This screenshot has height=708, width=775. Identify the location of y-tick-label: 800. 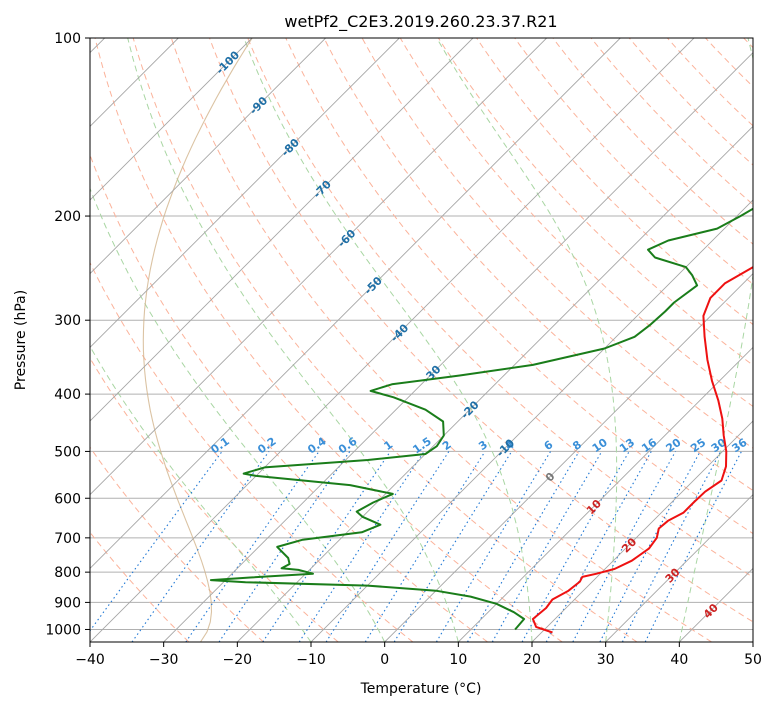
(67, 573).